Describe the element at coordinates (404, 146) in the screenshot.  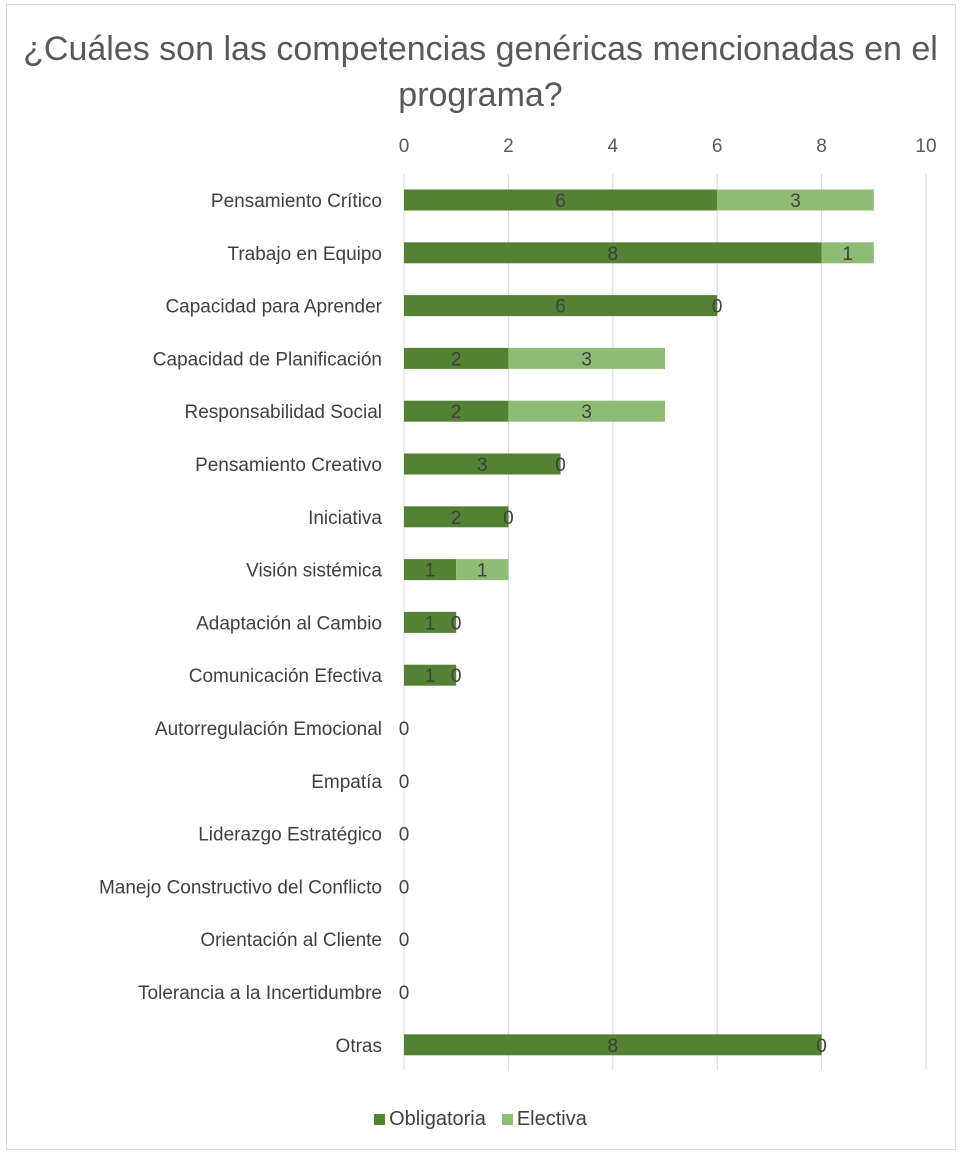
I see `x-tick-label: 0` at that location.